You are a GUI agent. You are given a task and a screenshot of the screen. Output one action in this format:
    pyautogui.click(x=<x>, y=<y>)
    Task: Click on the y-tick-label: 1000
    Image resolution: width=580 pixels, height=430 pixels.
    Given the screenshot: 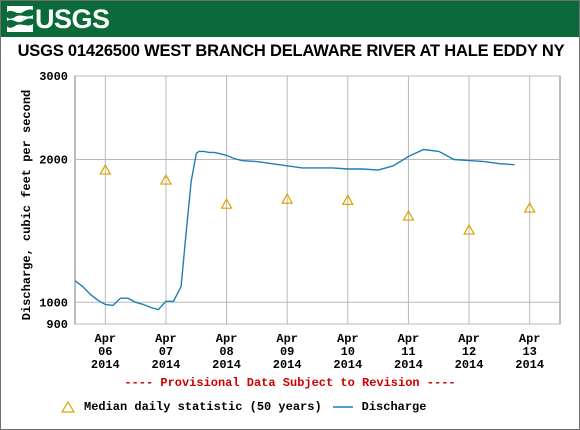 What is the action you would take?
    pyautogui.click(x=53, y=303)
    